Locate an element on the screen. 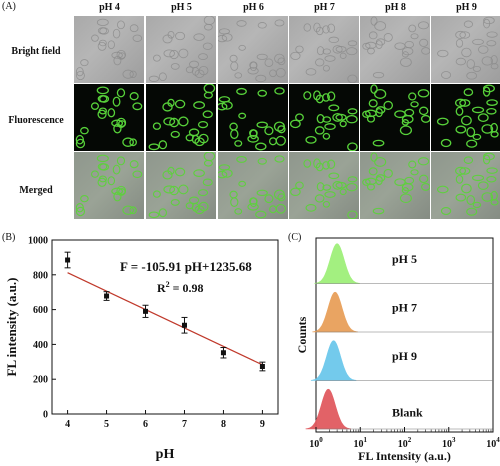 Image resolution: width=500 pixels, height=466 pixels. series-label: Blank is located at coordinates (407, 413).